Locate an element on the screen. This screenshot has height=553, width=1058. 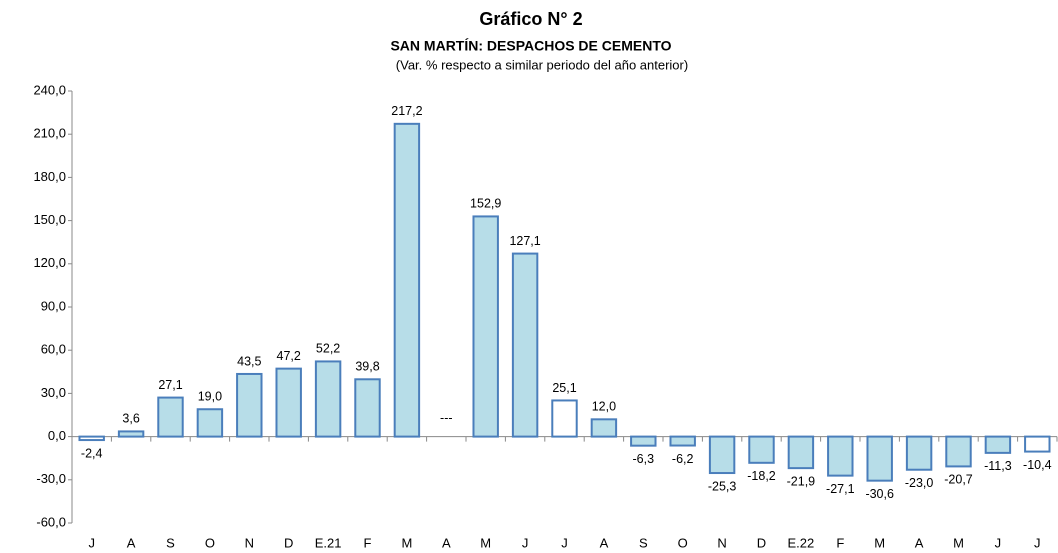
y-tick-label: -30,0 is located at coordinates (51, 478).